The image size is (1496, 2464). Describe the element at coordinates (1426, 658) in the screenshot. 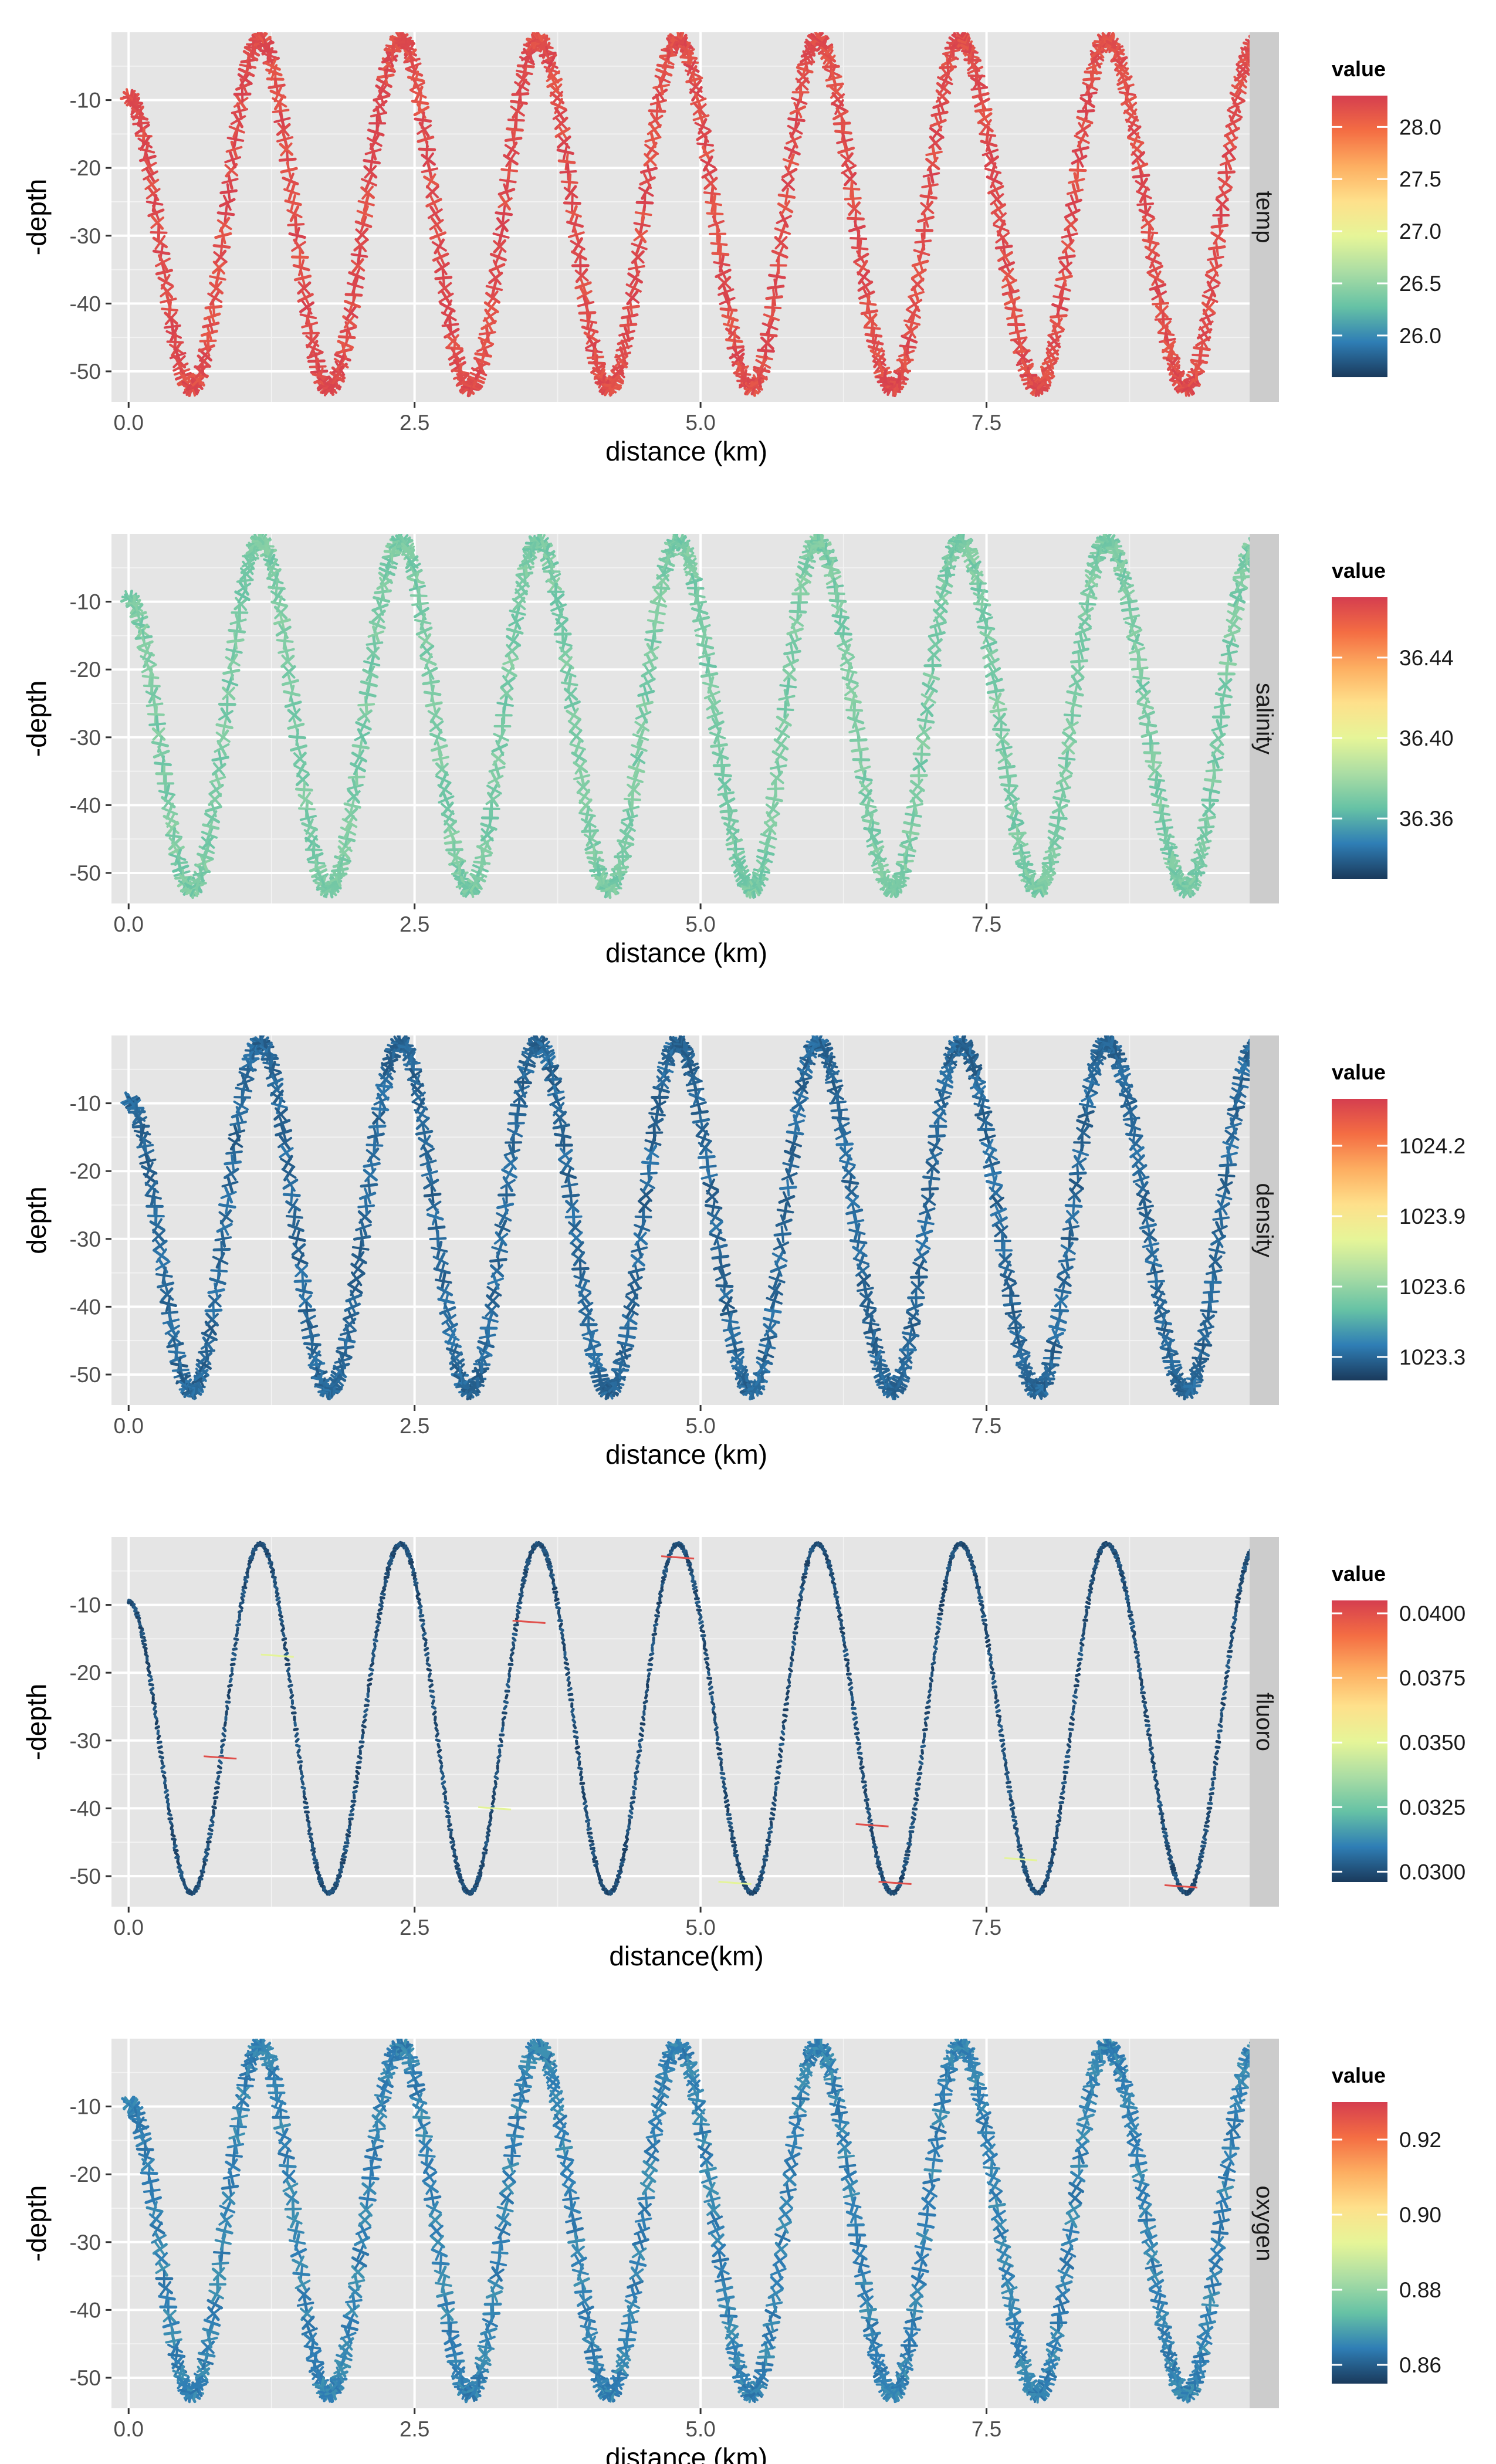

I see `colorbar-tick-label: 36.44` at that location.